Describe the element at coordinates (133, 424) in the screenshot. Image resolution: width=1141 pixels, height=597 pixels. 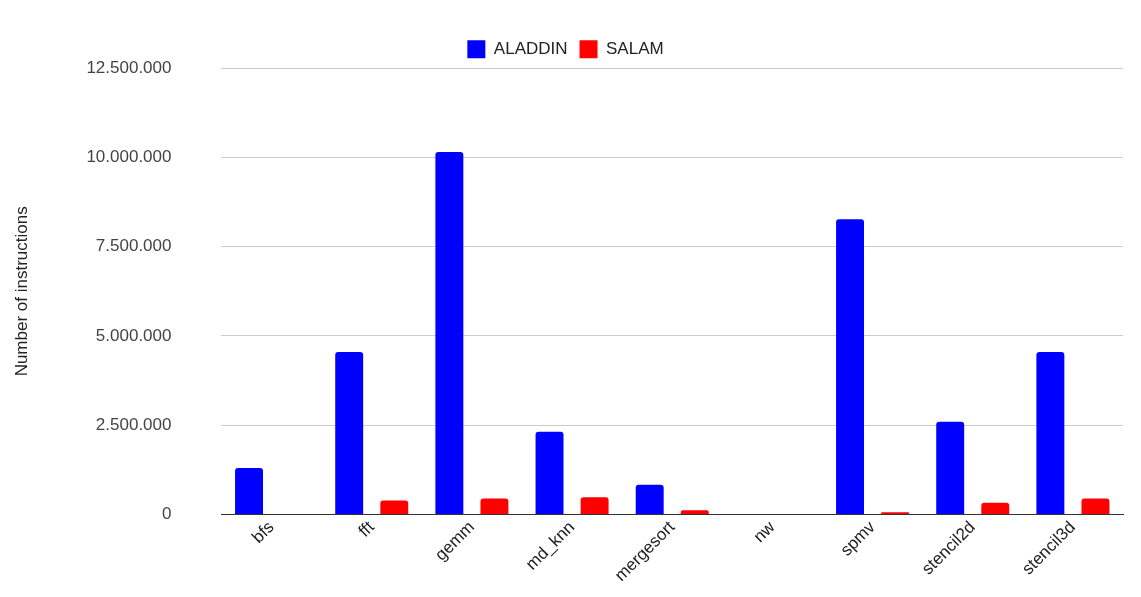
I see `y-tick-label: 2.500.000` at that location.